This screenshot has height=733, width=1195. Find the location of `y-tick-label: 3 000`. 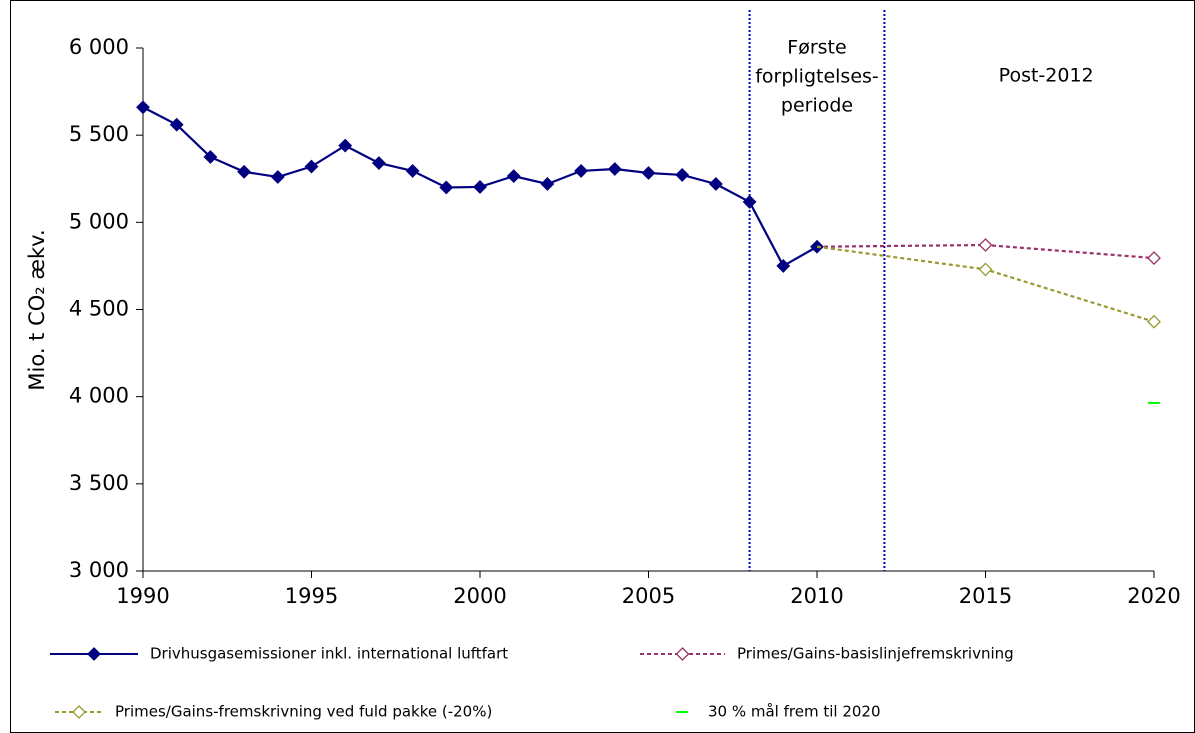

y-tick-label: 3 000 is located at coordinates (99, 570).